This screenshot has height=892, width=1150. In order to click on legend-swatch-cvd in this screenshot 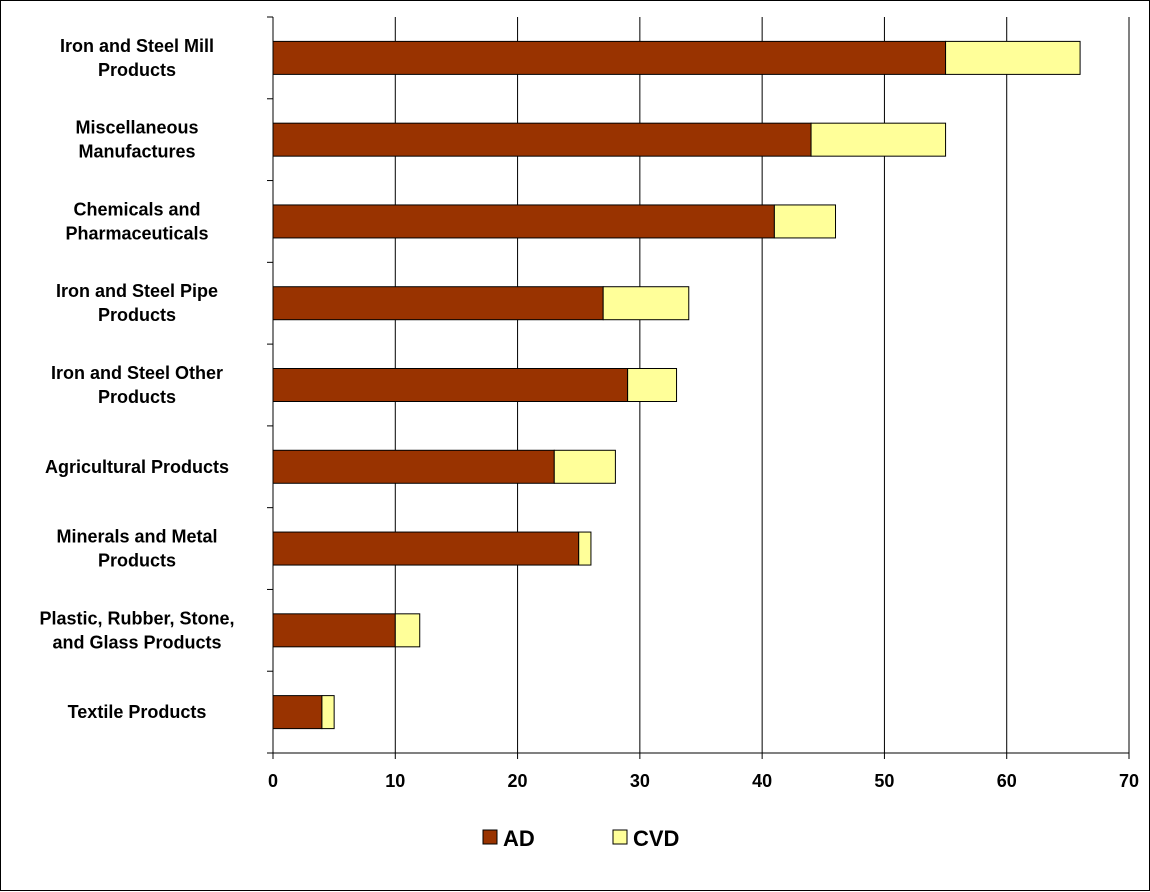, I will do `click(620, 837)`.